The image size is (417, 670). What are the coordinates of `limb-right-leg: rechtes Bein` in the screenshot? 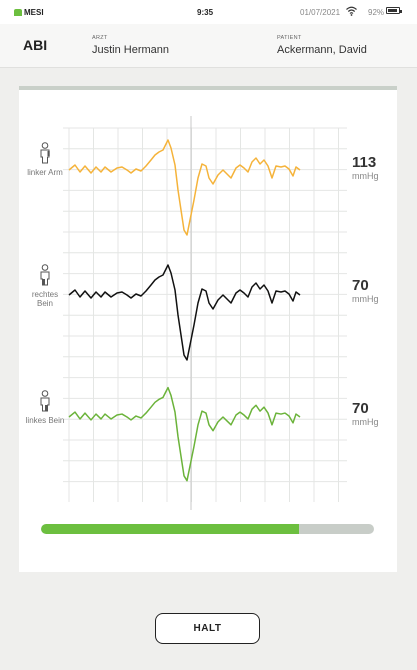 It's located at (45, 286).